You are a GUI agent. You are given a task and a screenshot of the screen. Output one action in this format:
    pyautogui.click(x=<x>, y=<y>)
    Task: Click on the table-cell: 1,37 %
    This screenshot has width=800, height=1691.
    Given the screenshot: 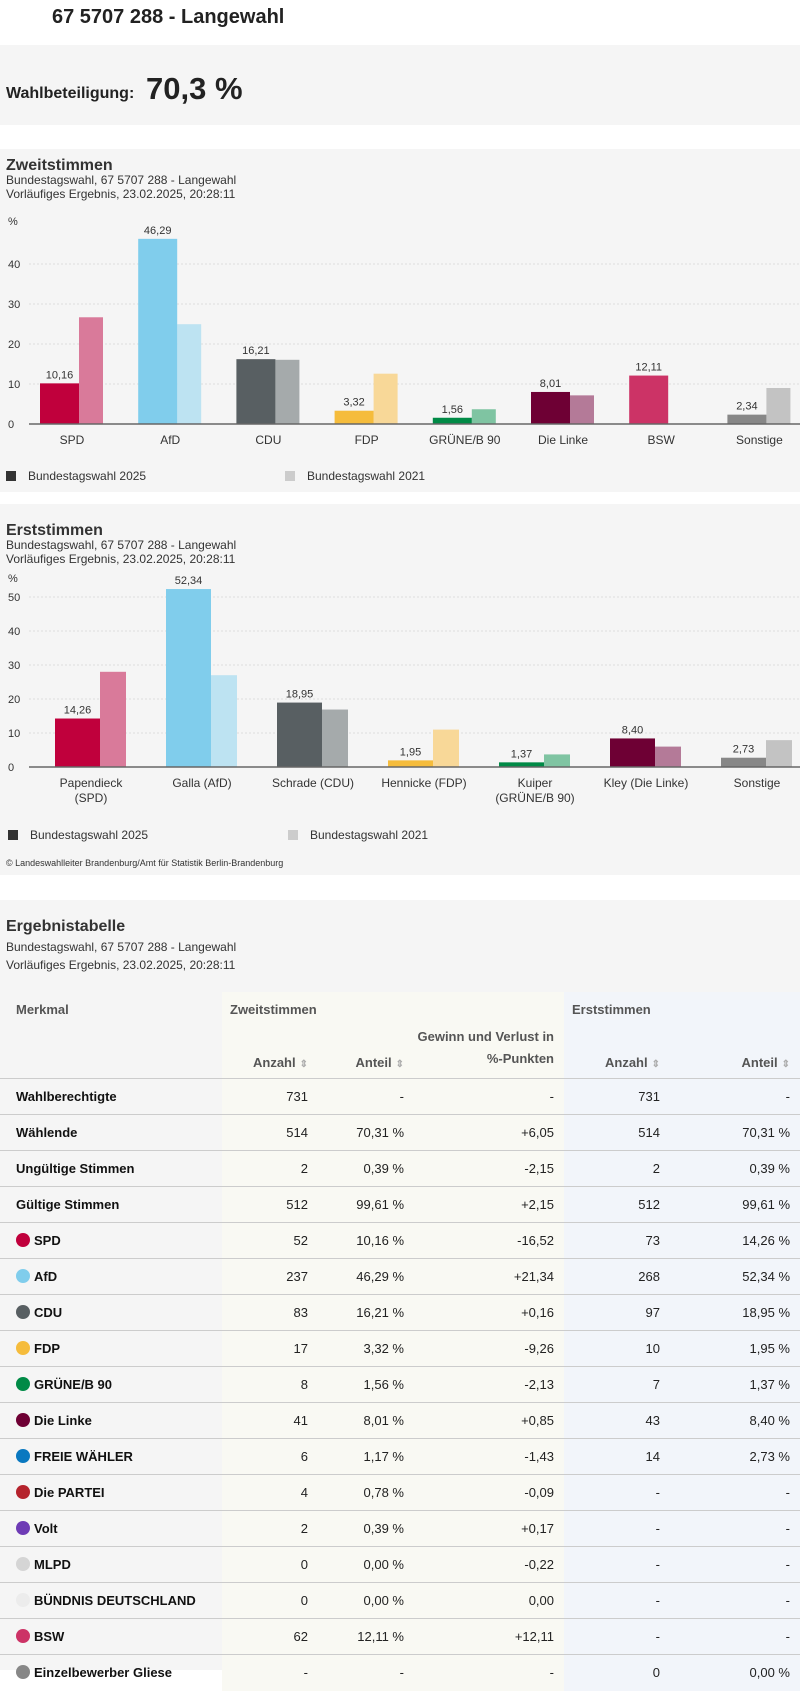 What is the action you would take?
    pyautogui.click(x=735, y=1384)
    